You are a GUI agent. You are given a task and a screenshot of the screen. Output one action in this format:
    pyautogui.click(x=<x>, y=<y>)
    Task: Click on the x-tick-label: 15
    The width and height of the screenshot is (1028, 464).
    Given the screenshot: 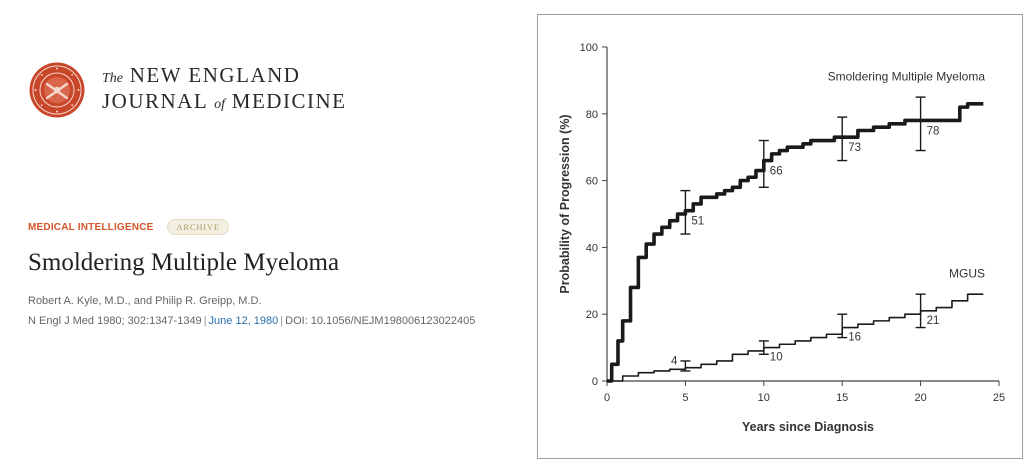 What is the action you would take?
    pyautogui.click(x=842, y=398)
    